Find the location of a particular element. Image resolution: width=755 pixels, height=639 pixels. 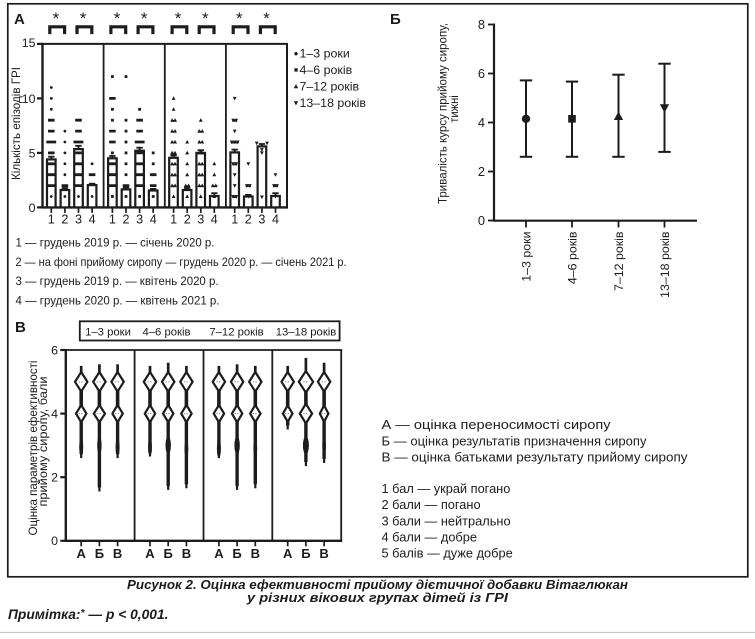

svg-text: 2 бали — погано is located at coordinates (431, 504).